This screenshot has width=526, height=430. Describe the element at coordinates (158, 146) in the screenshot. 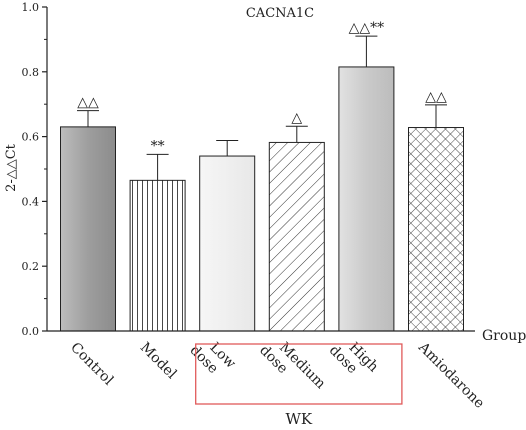

I see `significance-label-model: **` at that location.